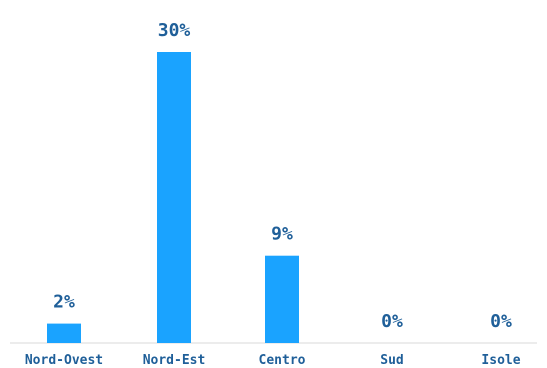 This screenshot has height=368, width=547. Describe the element at coordinates (282, 360) in the screenshot. I see `x-tick-label-centro: Centro` at that location.